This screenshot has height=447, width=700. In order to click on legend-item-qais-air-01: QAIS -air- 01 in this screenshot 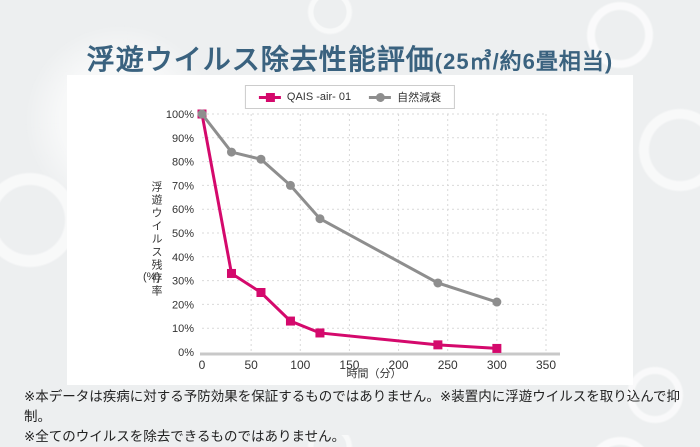, I will do `click(305, 97)`.